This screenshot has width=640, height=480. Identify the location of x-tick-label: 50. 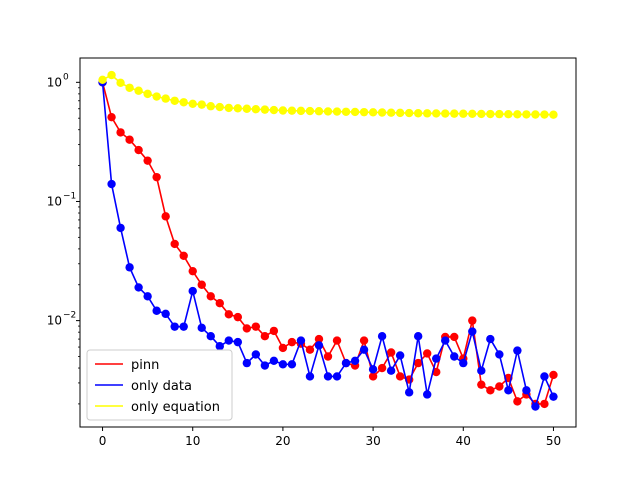
(553, 441).